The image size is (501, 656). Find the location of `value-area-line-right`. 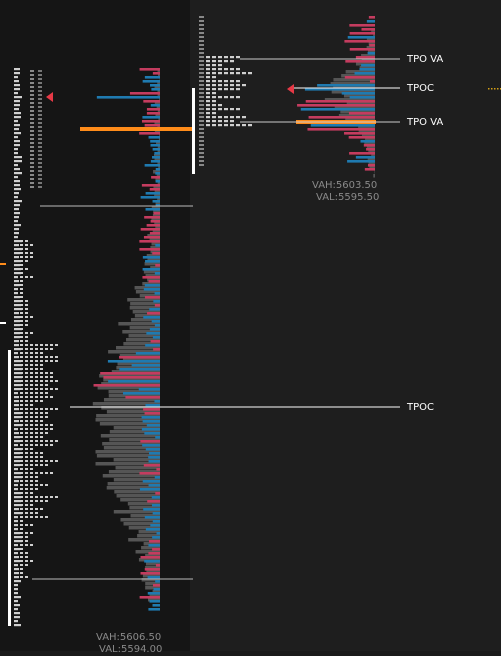

value-area-line-right is located at coordinates (193, 131).